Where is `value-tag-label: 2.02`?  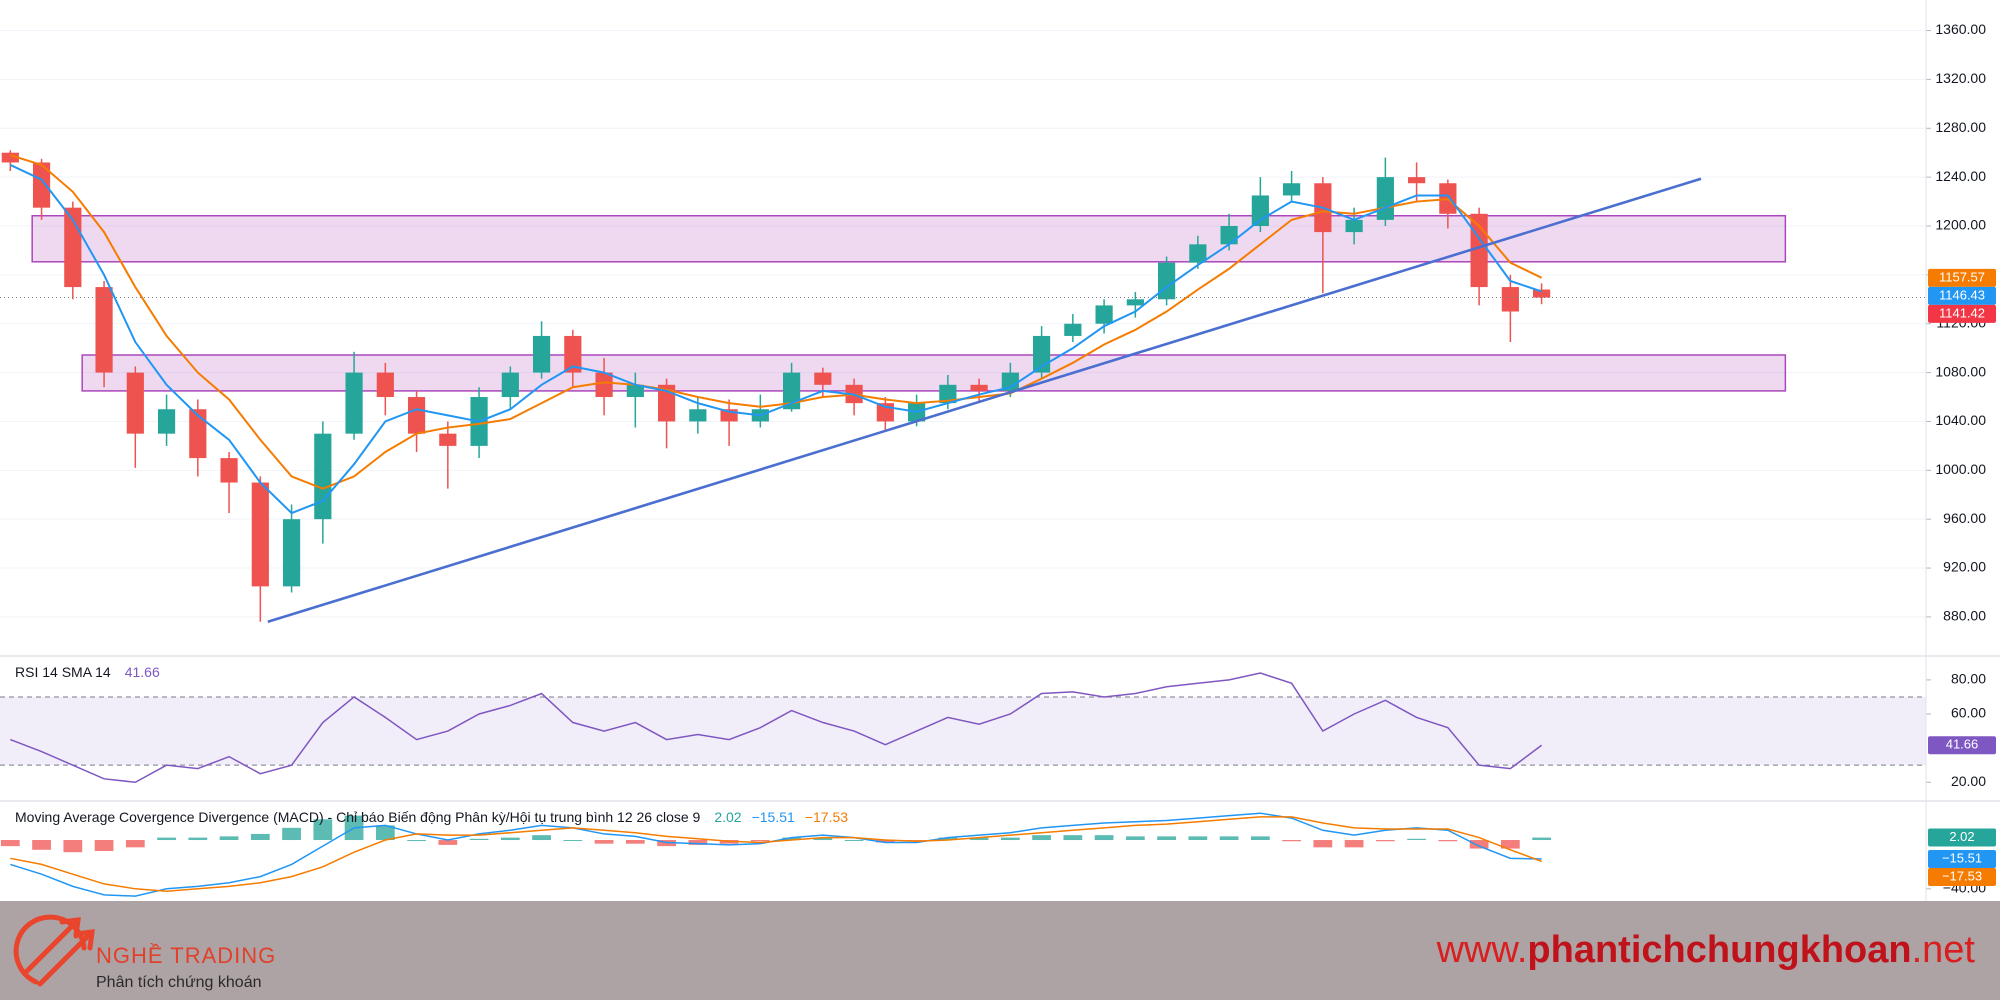
value-tag-label: 2.02 is located at coordinates (1961, 836).